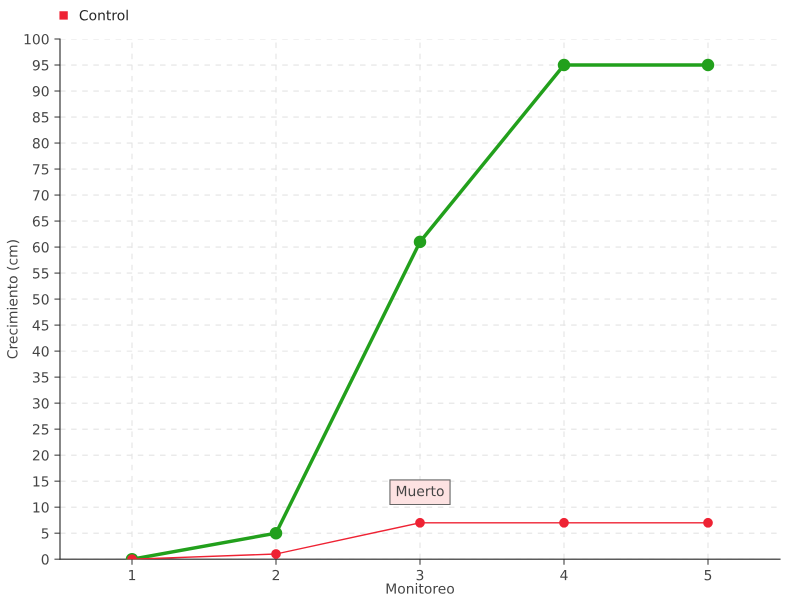  I want to click on y-tick-label: 60, so click(40, 247).